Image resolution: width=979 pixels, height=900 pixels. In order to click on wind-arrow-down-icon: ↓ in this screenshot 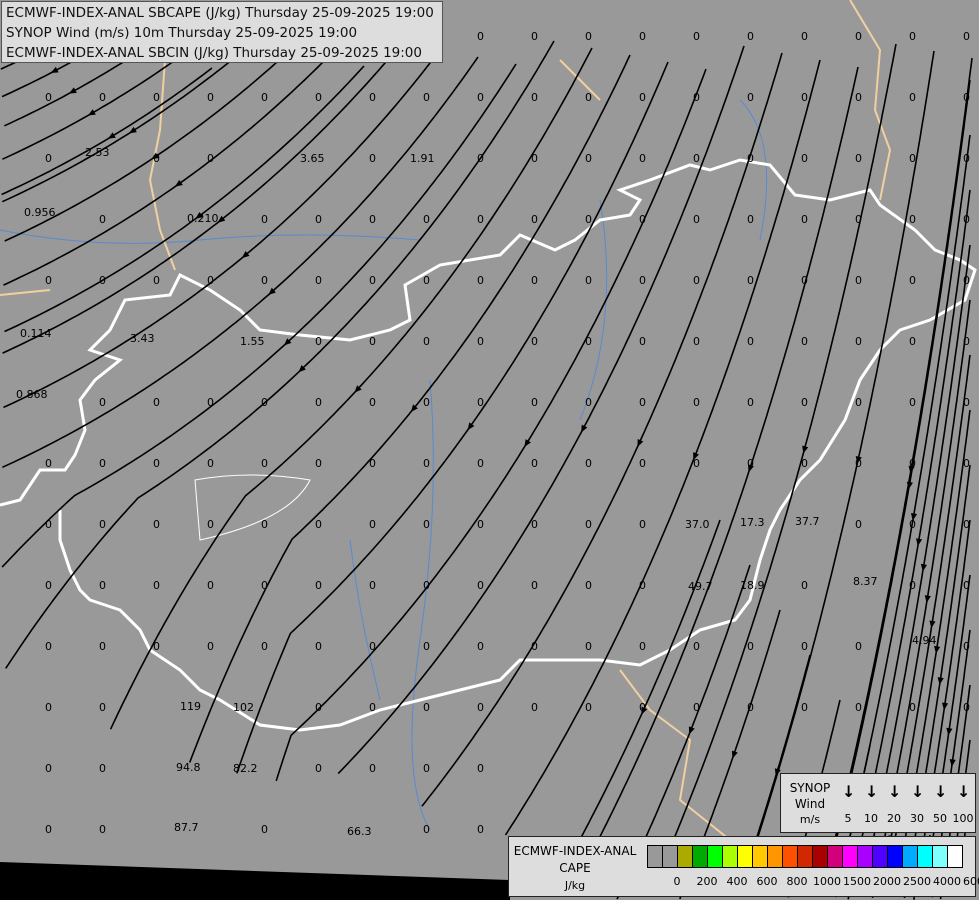, I will do `click(941, 791)`.